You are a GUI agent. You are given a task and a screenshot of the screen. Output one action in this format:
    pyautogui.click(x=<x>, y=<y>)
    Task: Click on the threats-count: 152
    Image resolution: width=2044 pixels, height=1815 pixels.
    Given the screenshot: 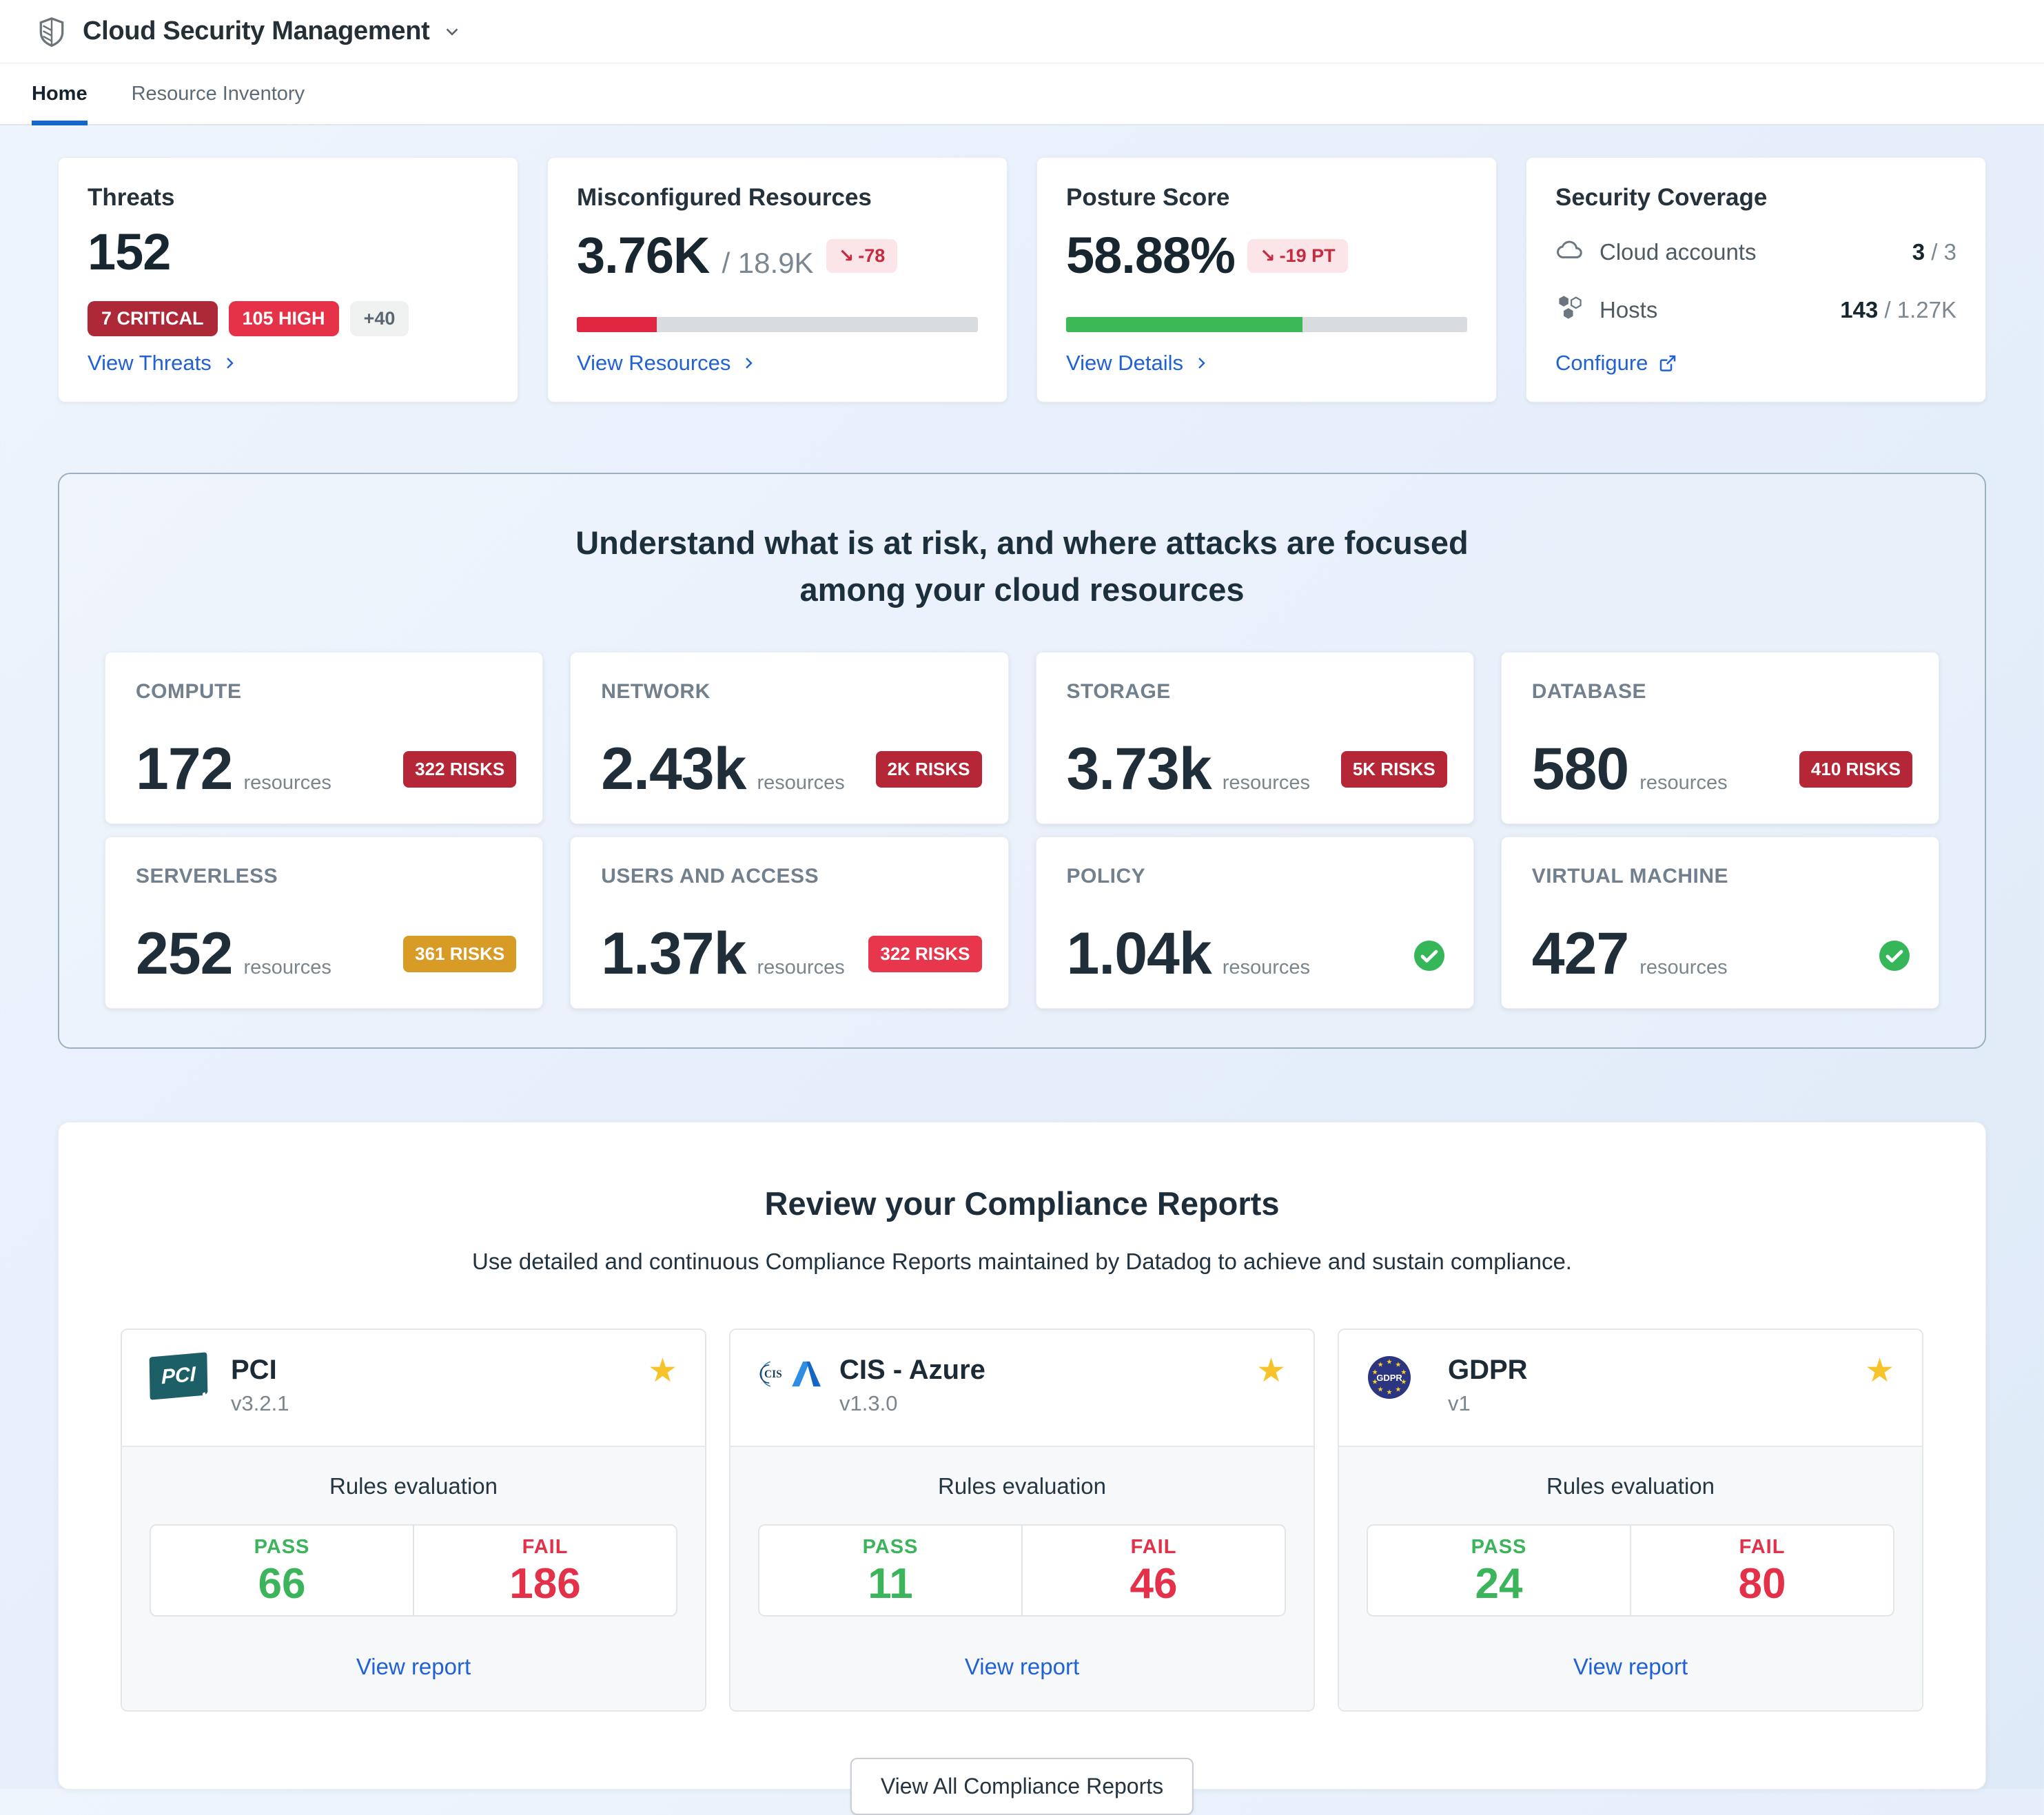 What is the action you would take?
    pyautogui.click(x=129, y=251)
    